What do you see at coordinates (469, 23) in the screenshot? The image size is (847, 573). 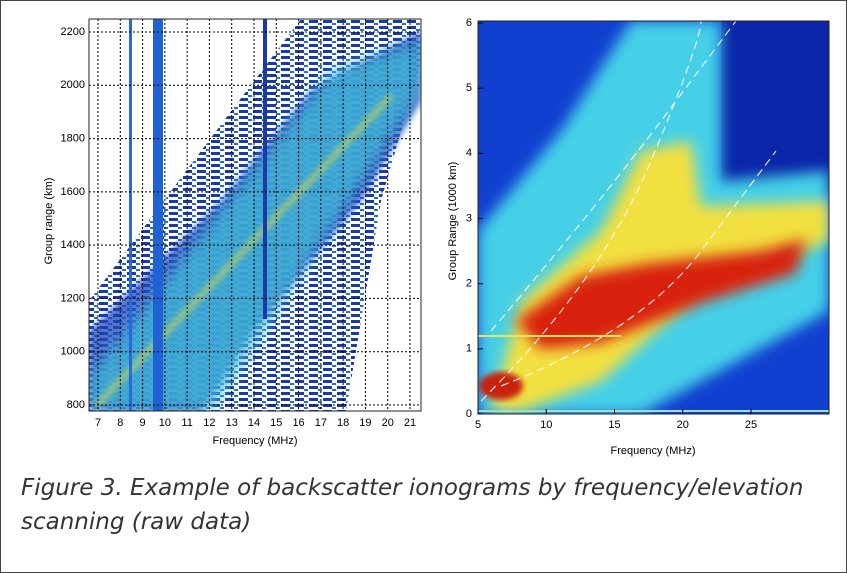 I see `y-tick-label: 6` at bounding box center [469, 23].